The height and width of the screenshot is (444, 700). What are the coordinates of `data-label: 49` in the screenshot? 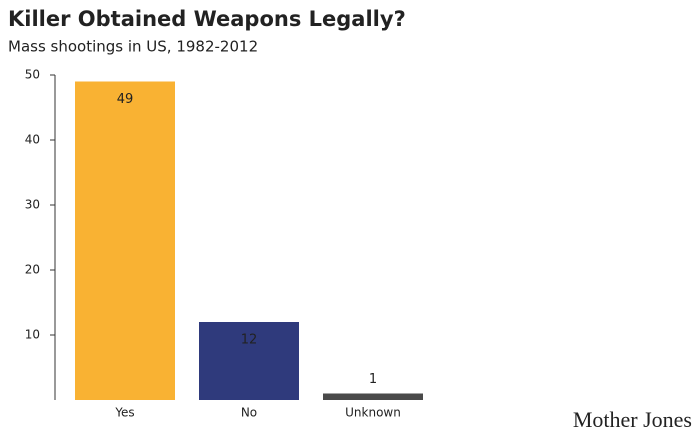 It's located at (125, 99).